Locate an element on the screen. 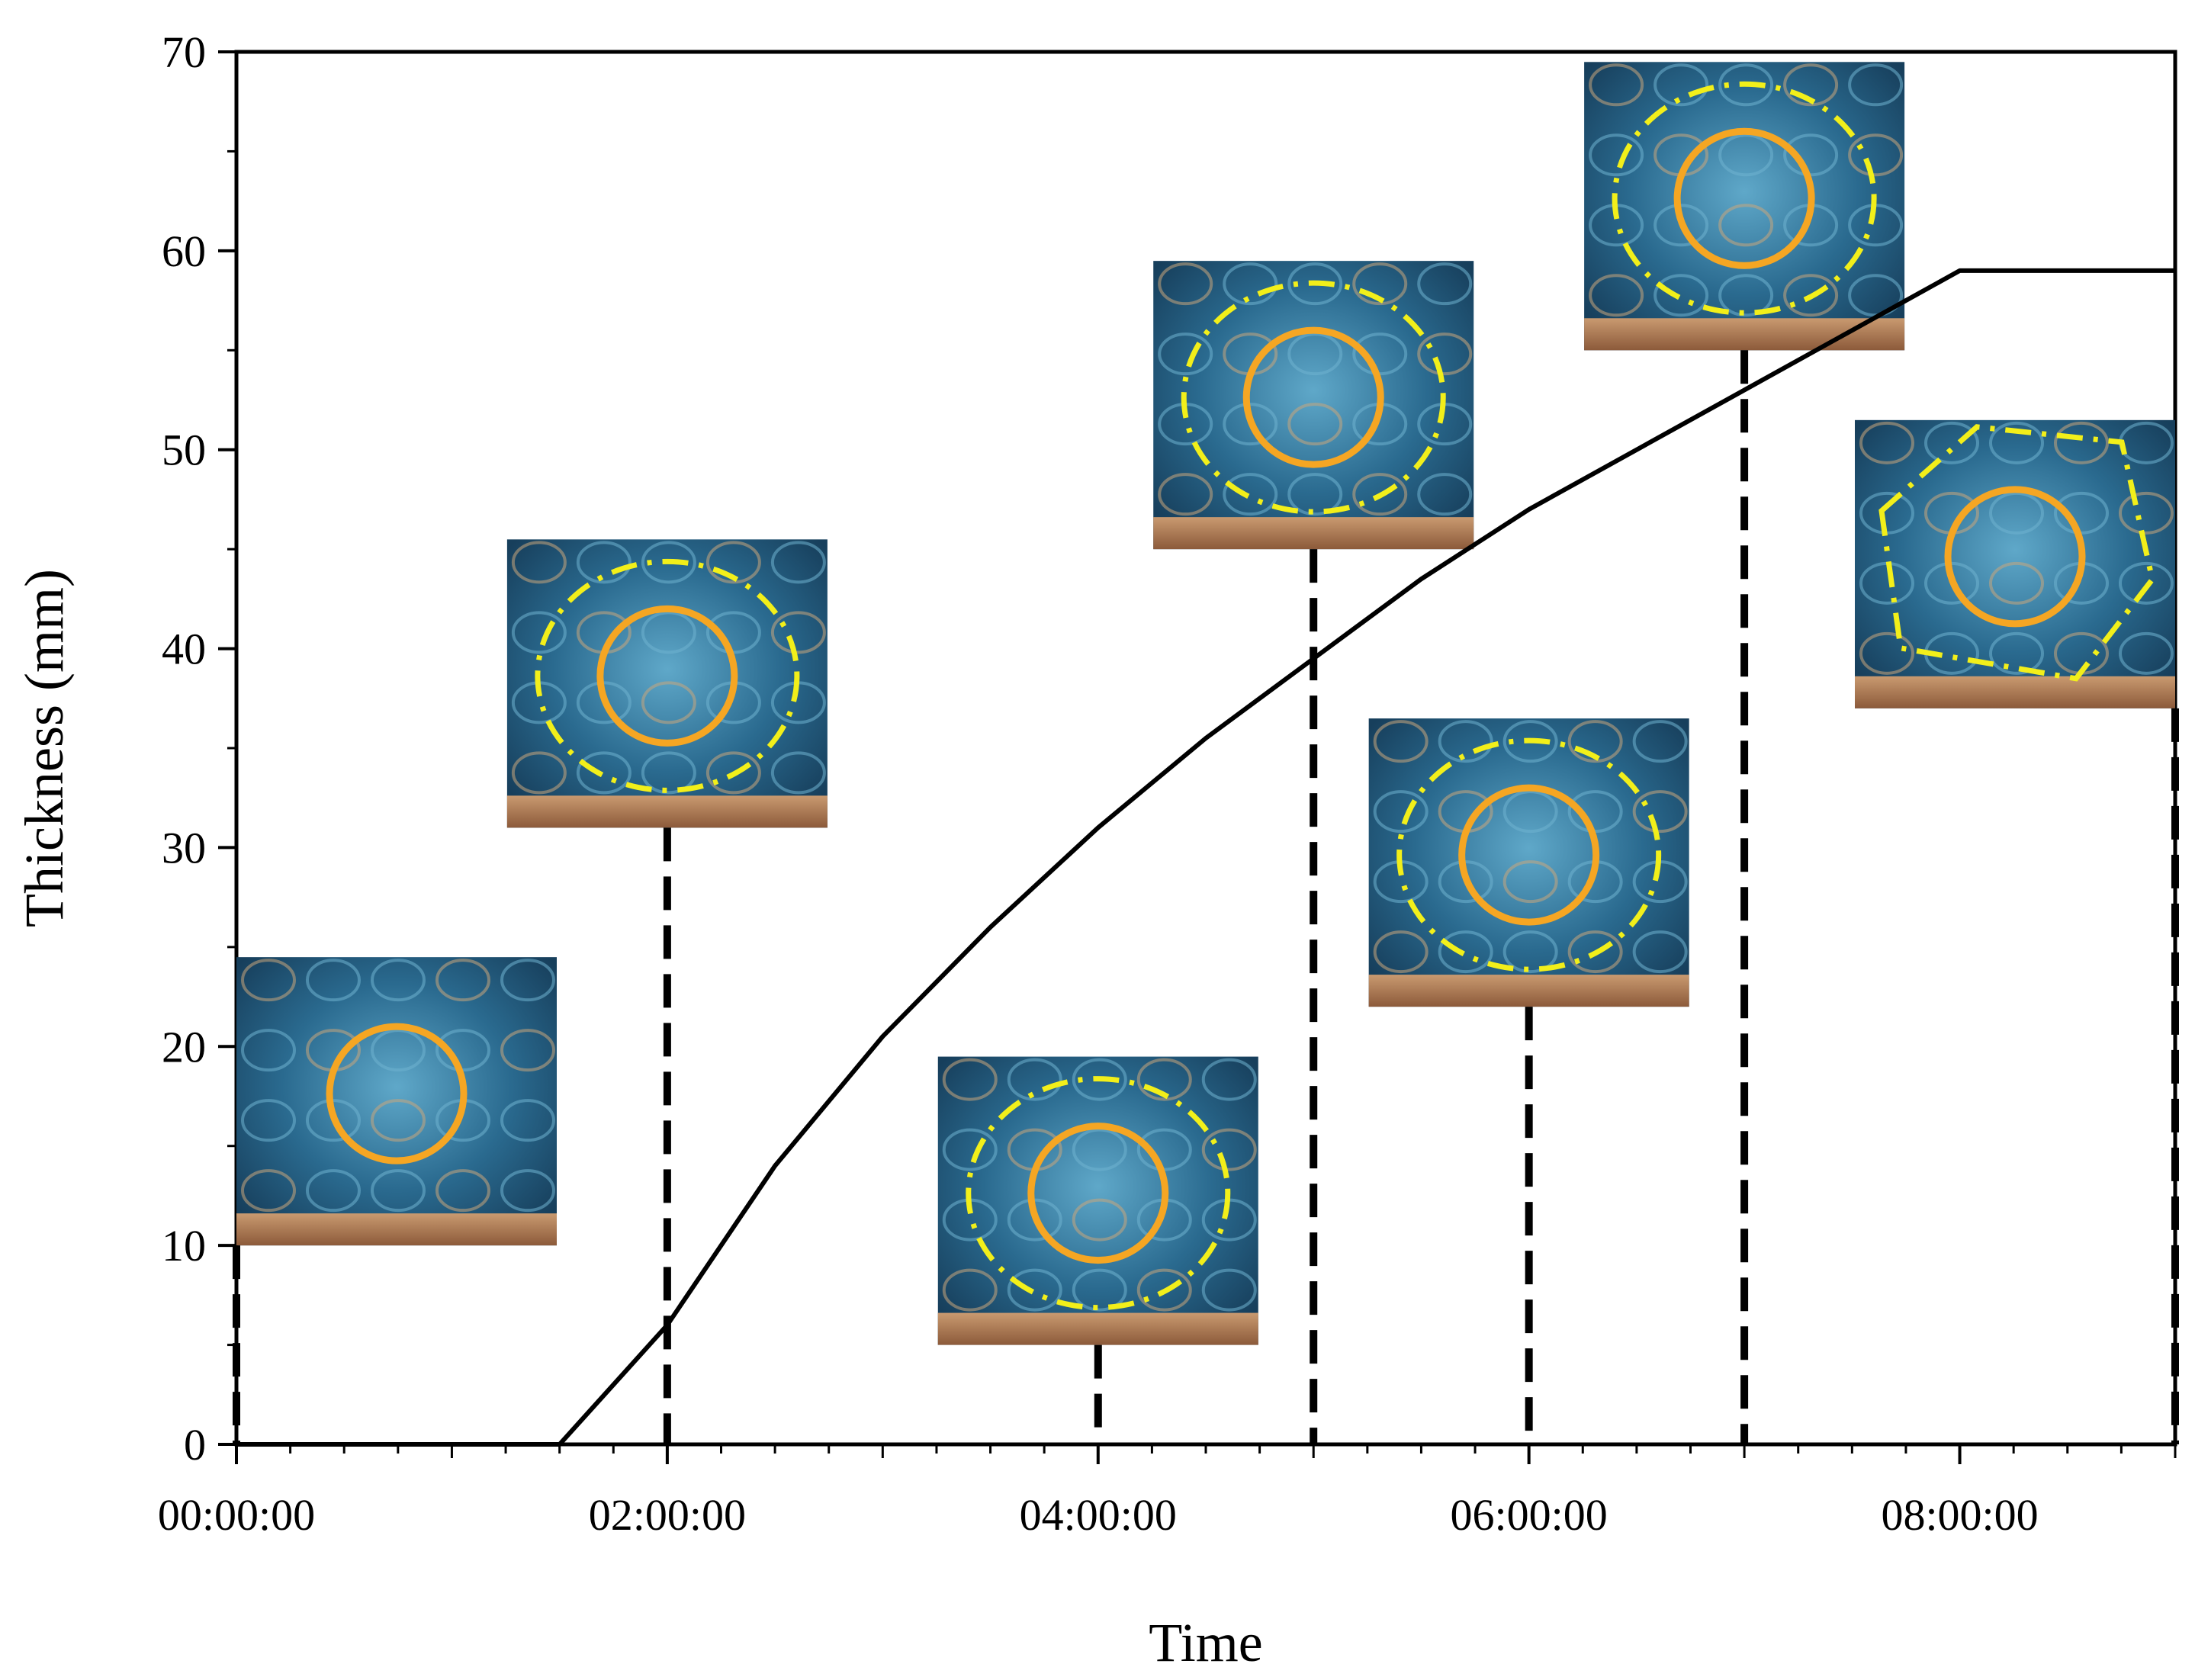  x-axis: 00:00:00 02:00:00 04:00:00 06:00:00 08:00:00 is located at coordinates (1168, 1492).